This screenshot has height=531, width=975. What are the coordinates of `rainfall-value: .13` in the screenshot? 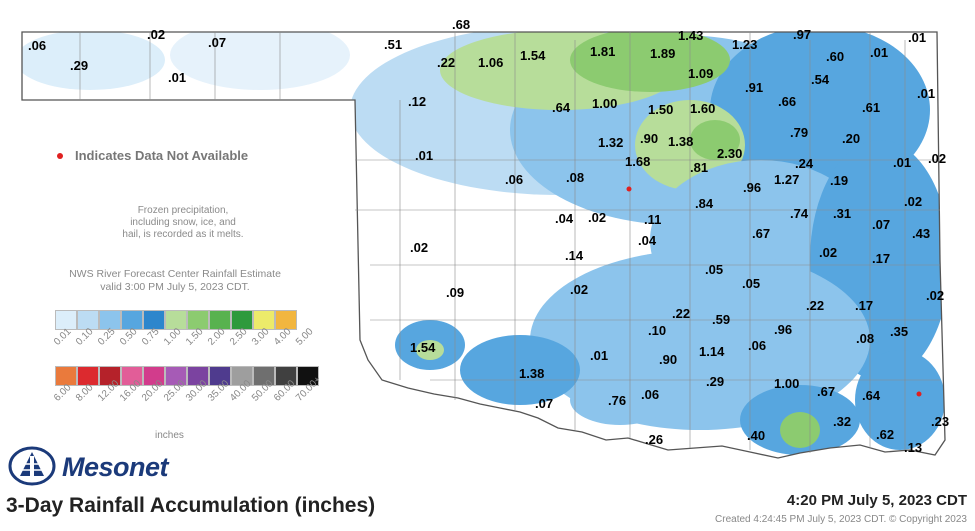 It's located at (913, 447).